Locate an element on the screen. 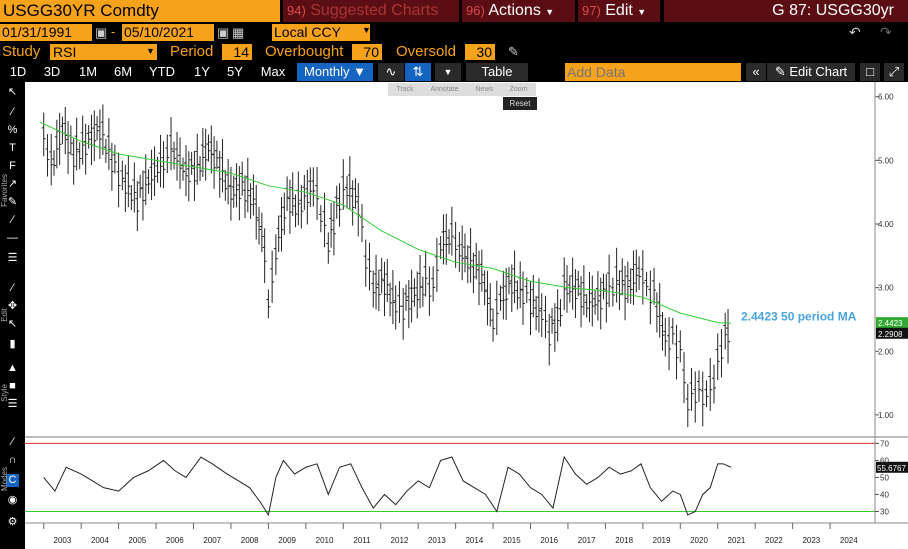 The image size is (908, 549). cursor-icon: ↖ is located at coordinates (12, 92).